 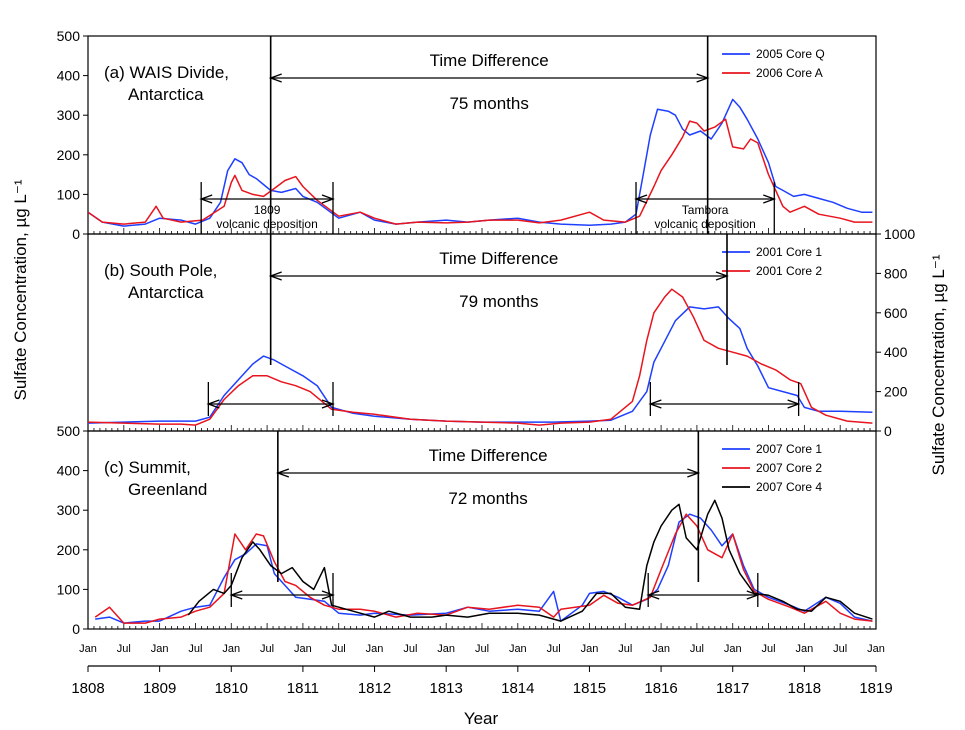 I want to click on months-label: 72 months, so click(x=487, y=498).